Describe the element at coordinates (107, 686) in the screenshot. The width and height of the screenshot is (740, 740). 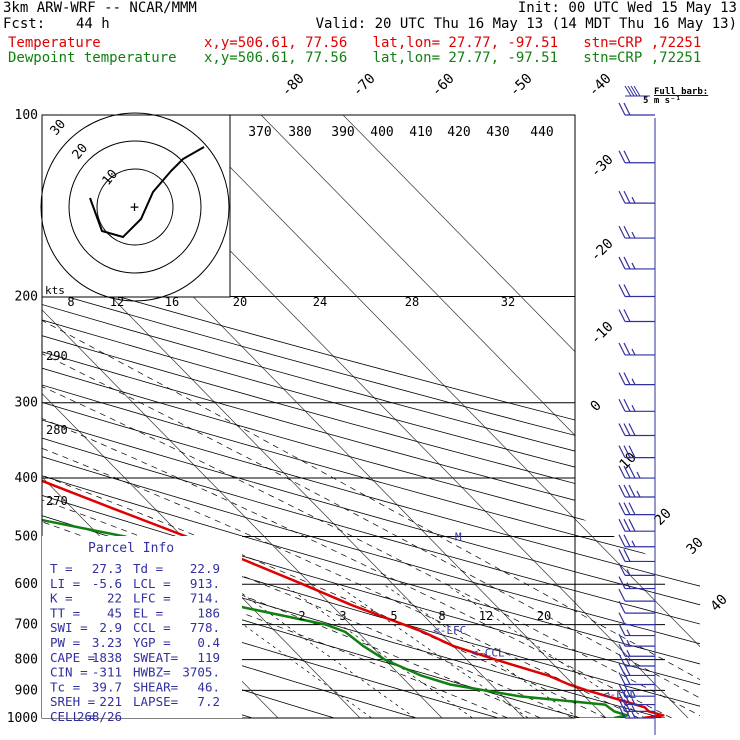
I see `parcel-info-cell: 39.7` at that location.